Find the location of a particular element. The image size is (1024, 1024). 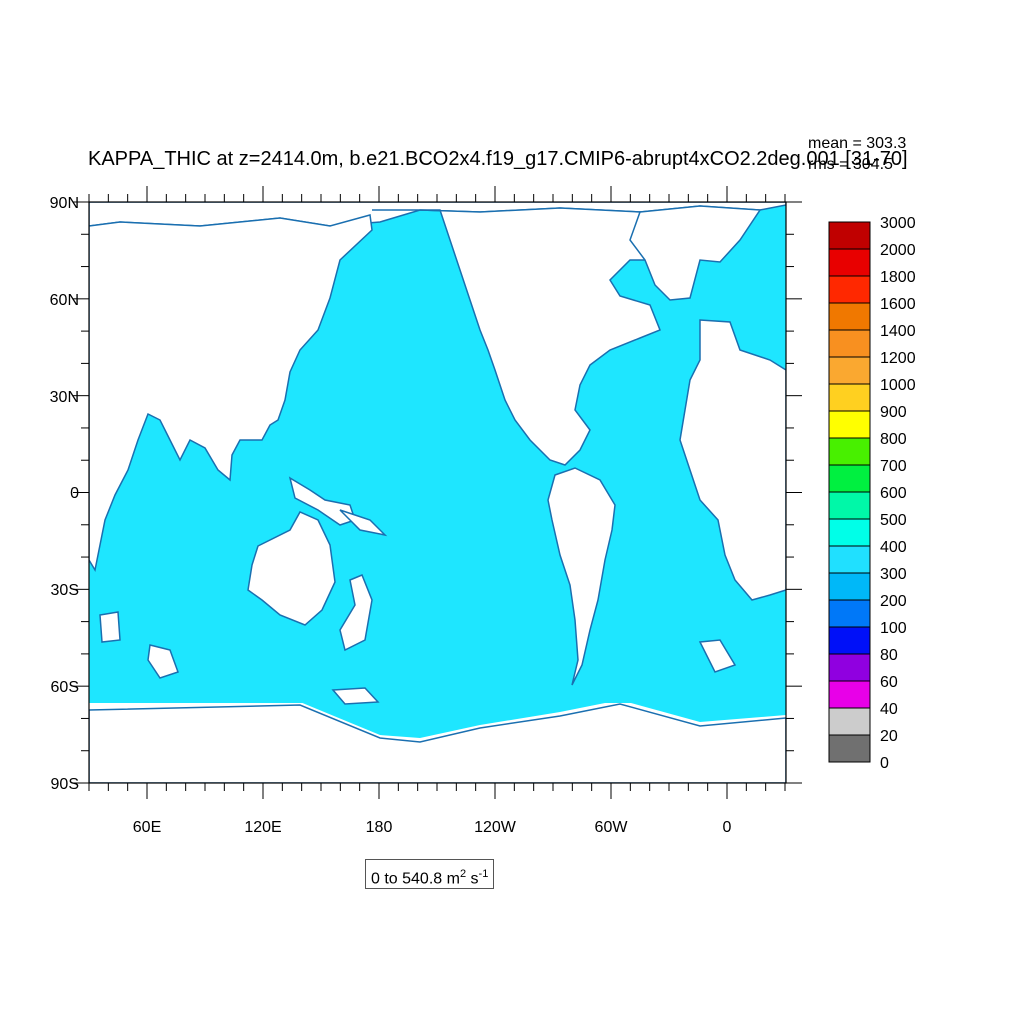

land-new-zealand is located at coordinates (356, 613).